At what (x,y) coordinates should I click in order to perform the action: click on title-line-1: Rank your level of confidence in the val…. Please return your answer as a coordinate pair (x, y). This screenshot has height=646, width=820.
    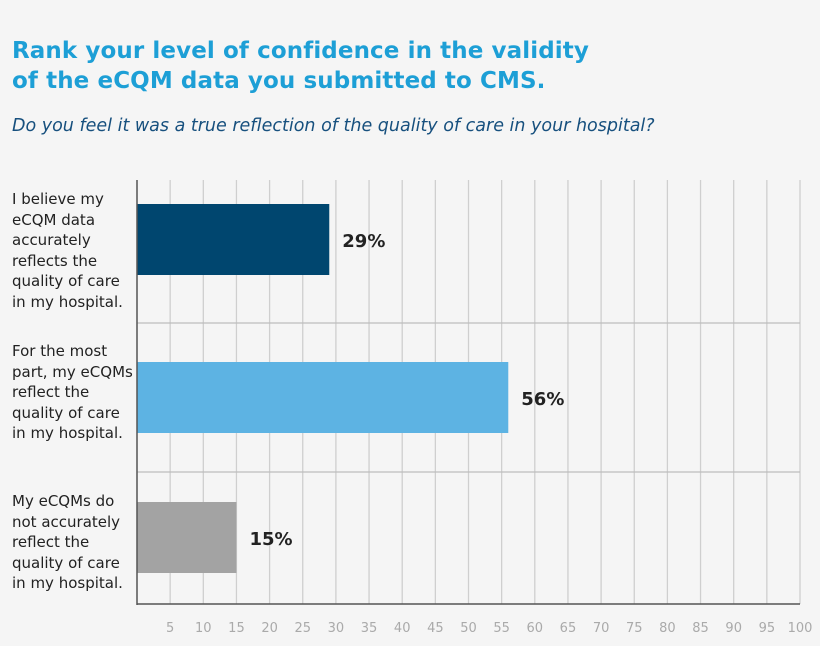
    Looking at the image, I should click on (300, 51).